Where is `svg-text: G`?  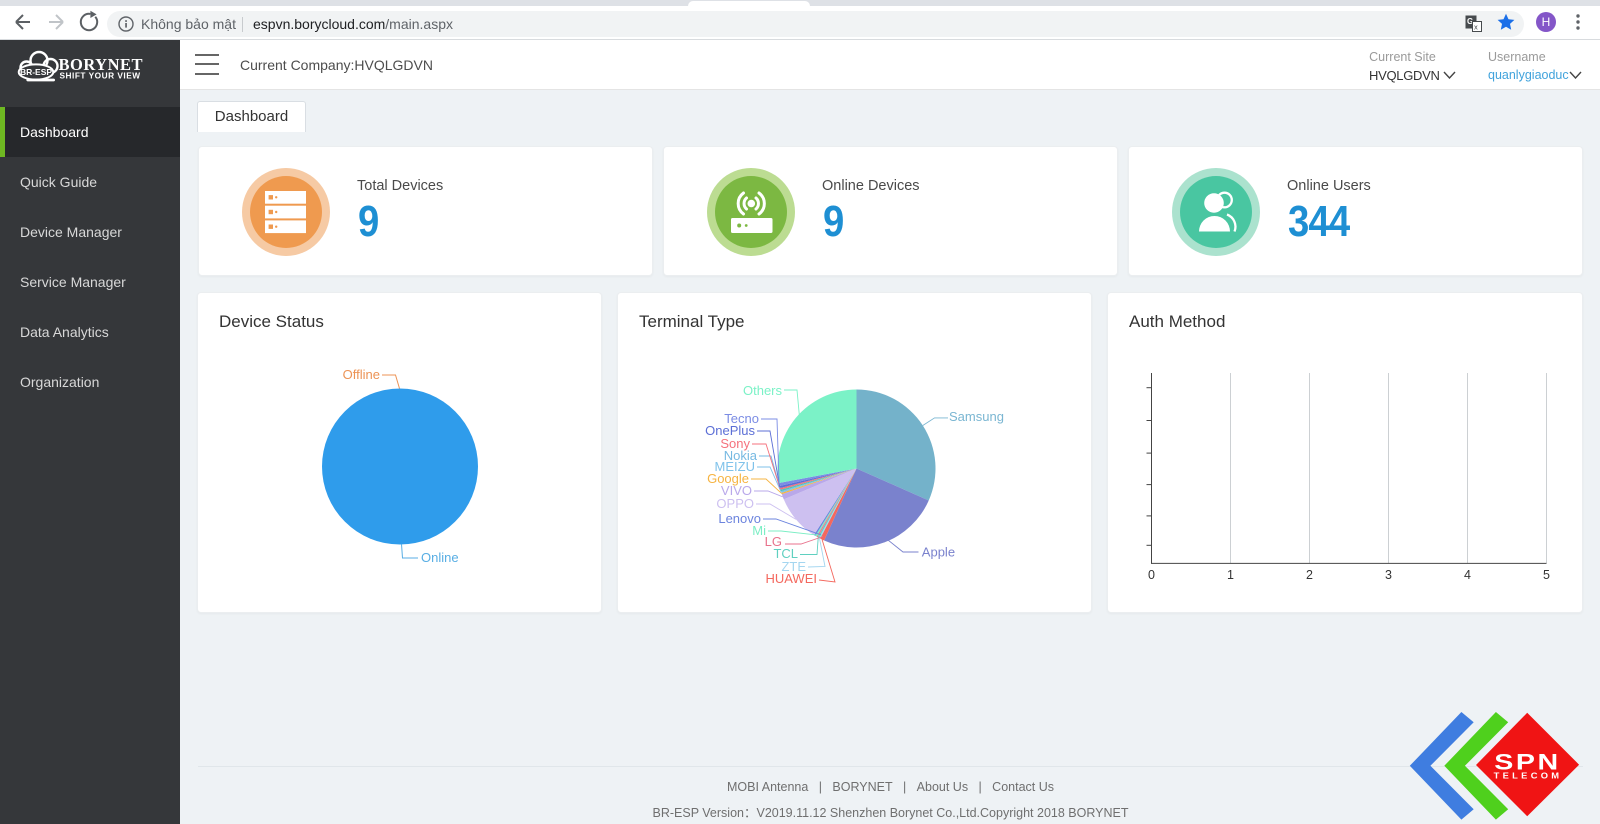 svg-text: G is located at coordinates (1470, 21).